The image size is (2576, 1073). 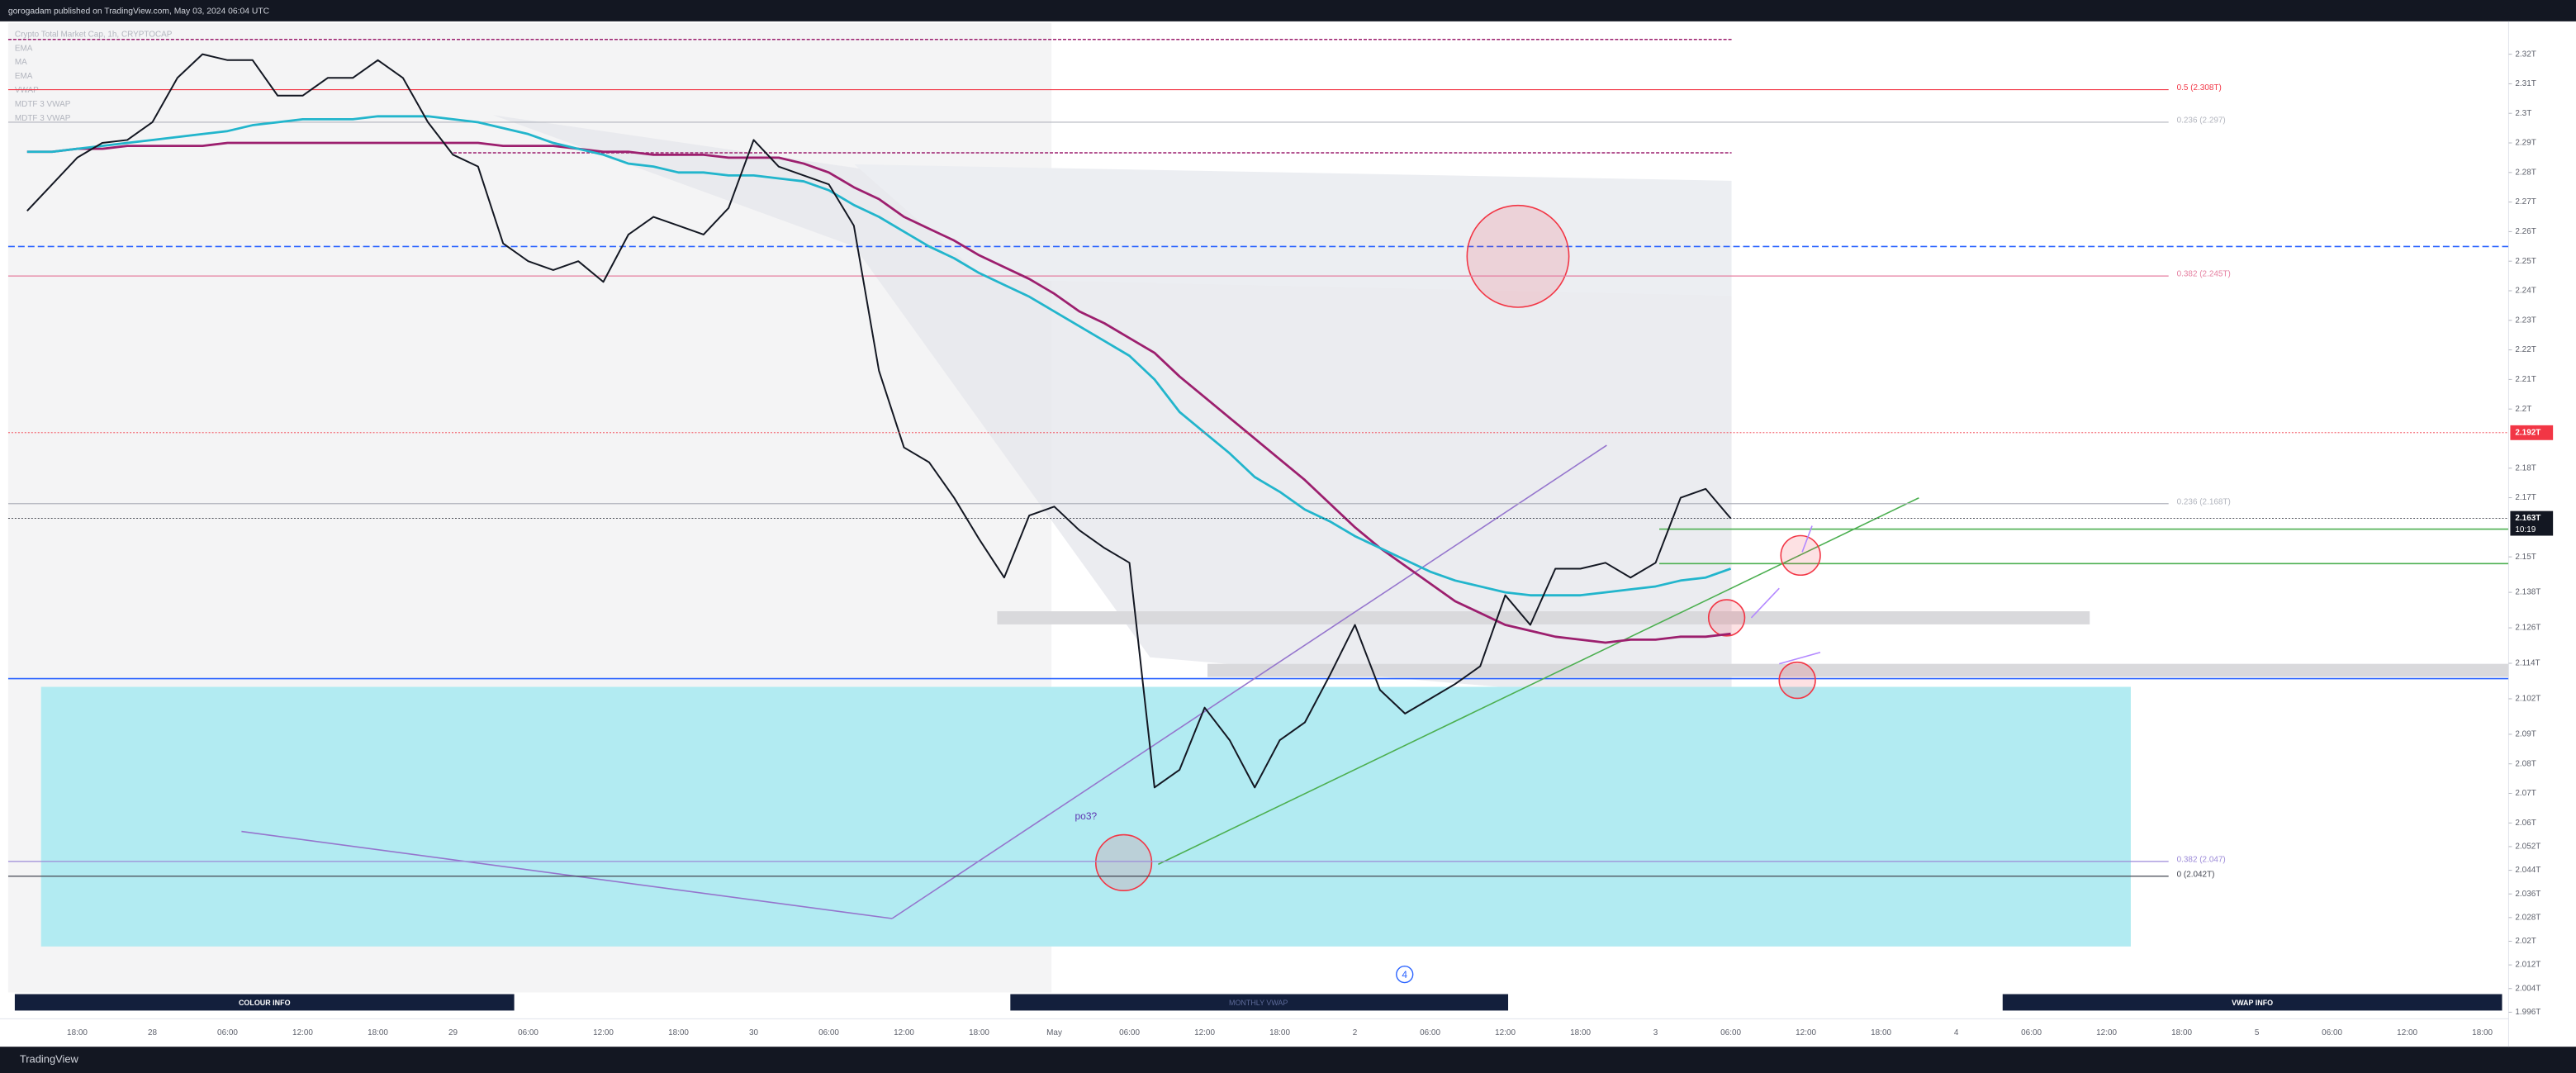 I want to click on y-tick-label: 2.114T, so click(x=2527, y=664).